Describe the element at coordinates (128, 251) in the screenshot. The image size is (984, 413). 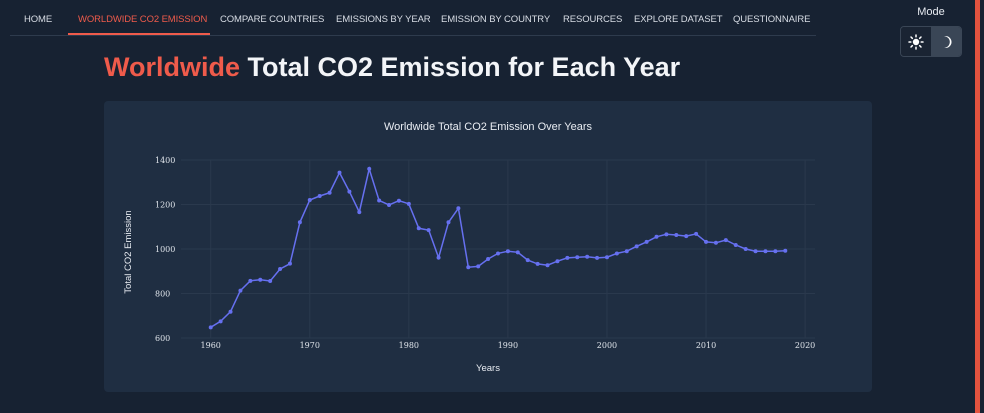
I see `y-axis-title: Total CO2 Emission` at that location.